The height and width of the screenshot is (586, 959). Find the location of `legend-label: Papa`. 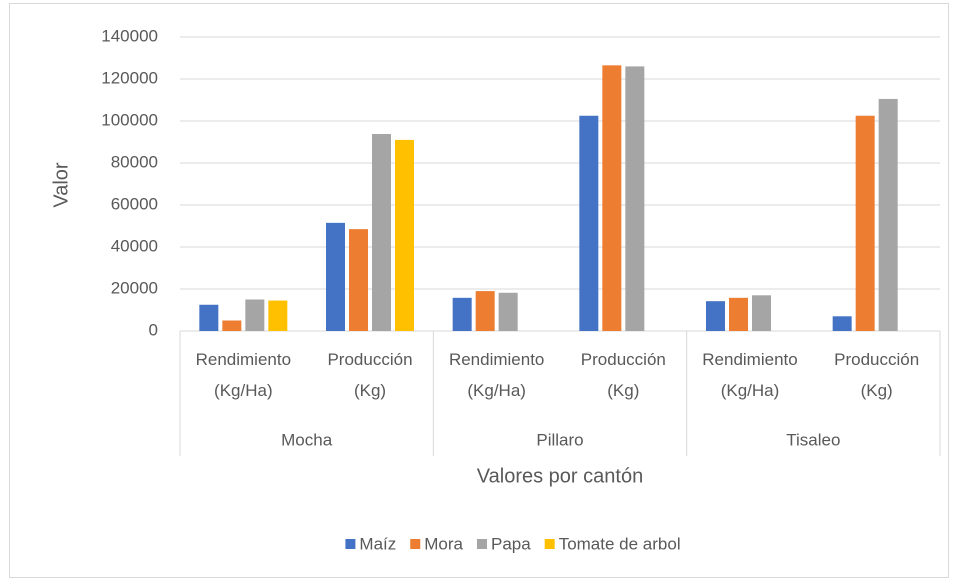

legend-label: Papa is located at coordinates (511, 543).